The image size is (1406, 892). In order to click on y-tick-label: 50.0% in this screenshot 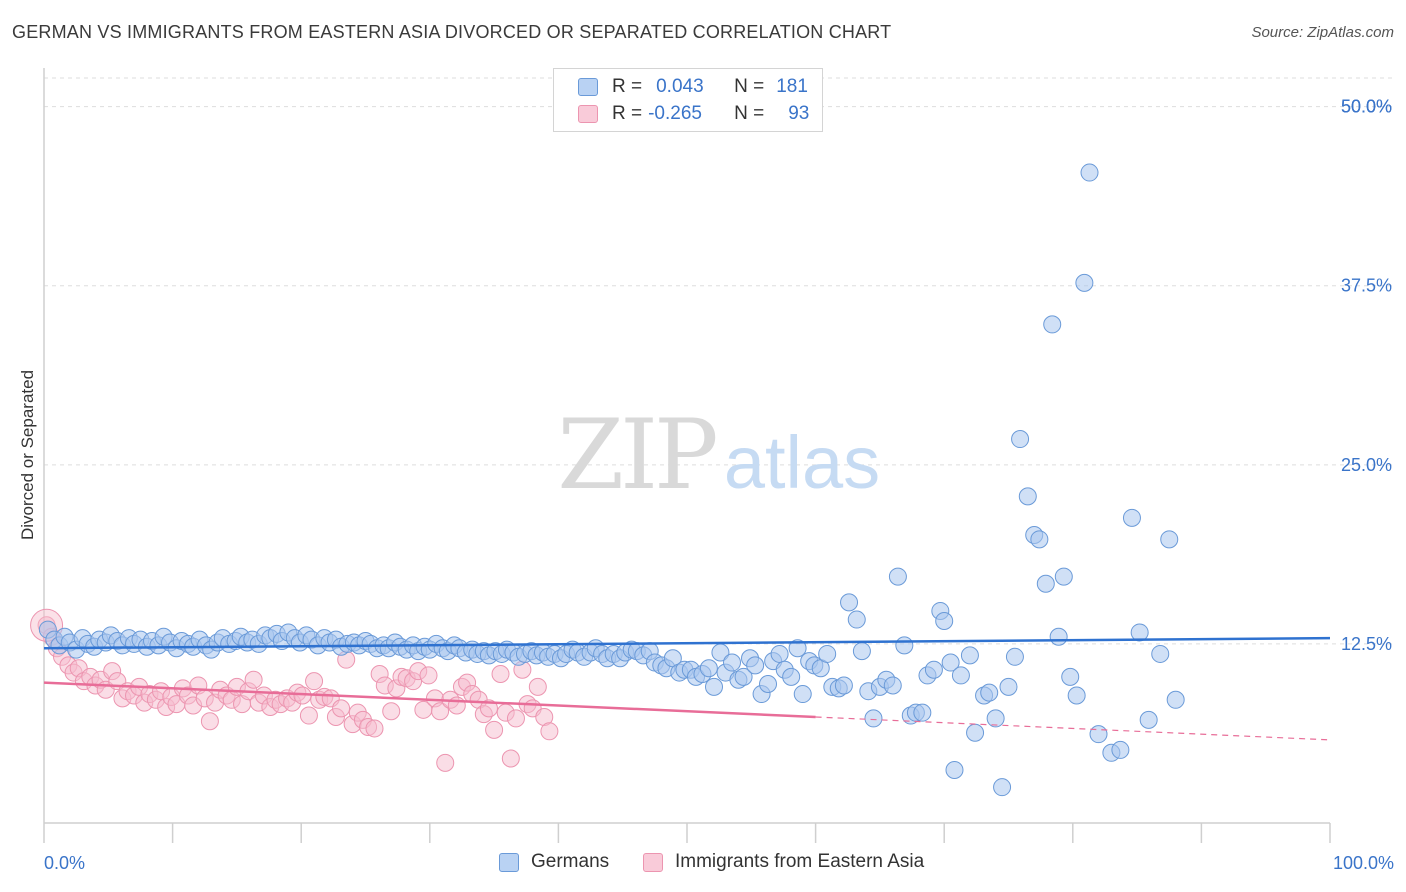, I will do `click(1366, 107)`.